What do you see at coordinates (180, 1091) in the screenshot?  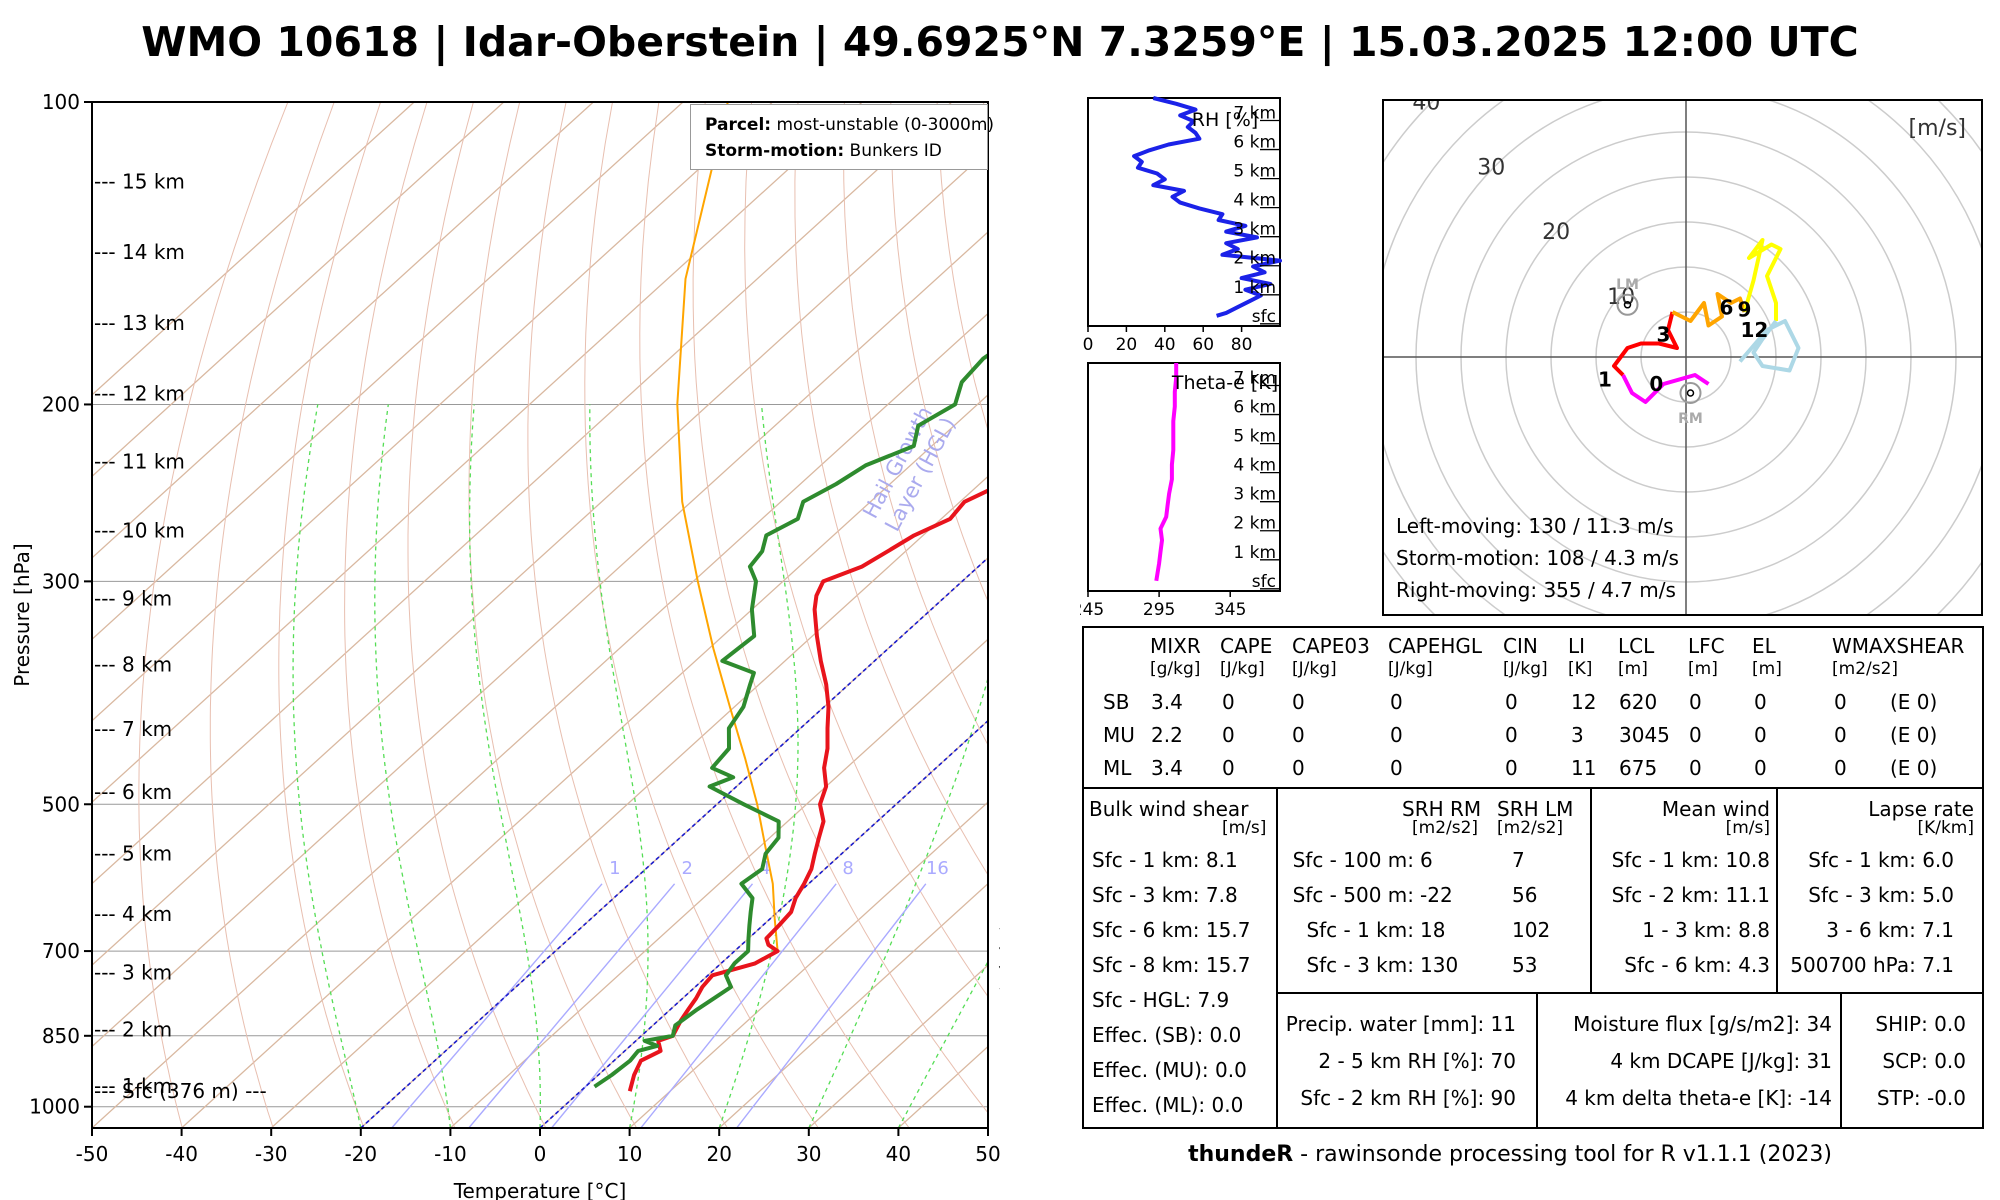 I see `height-marker-label: --- Sfc (376 m) ---` at bounding box center [180, 1091].